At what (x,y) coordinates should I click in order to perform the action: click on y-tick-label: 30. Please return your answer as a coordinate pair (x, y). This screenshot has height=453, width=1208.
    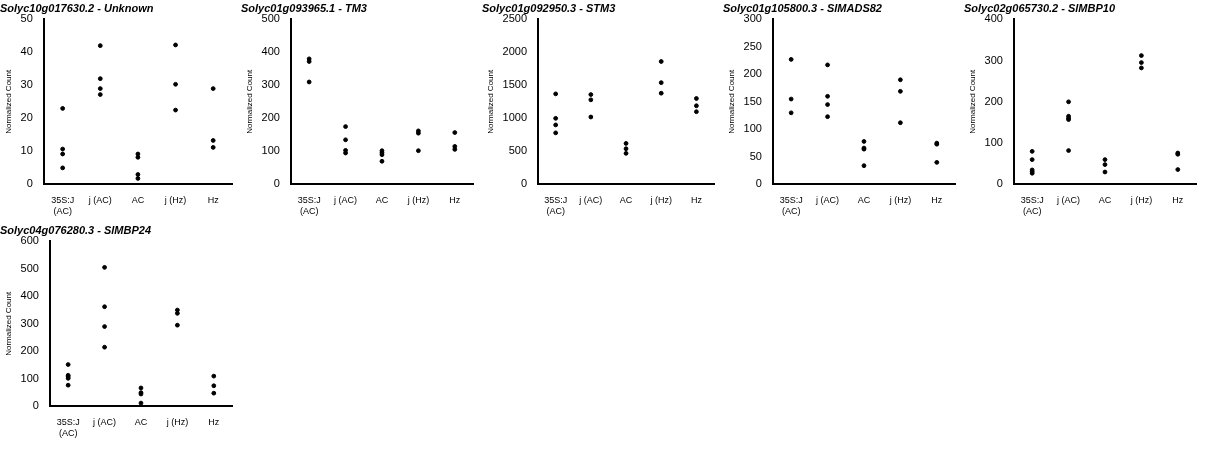
    Looking at the image, I should click on (26, 84).